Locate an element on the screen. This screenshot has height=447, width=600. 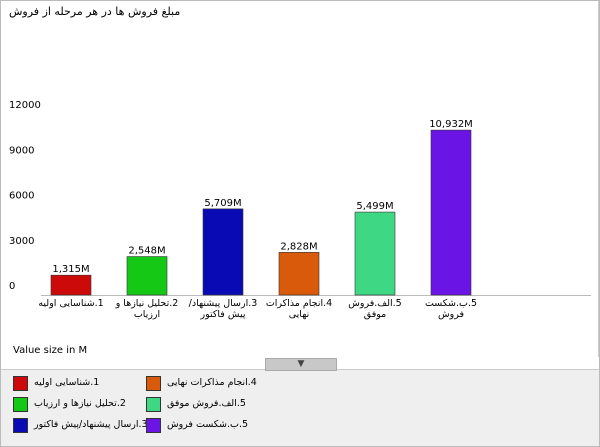
x-tick-label: 5.ب.شکست فروش is located at coordinates (451, 309).